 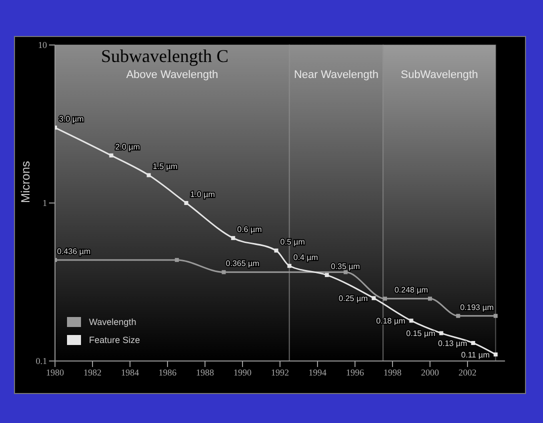 What do you see at coordinates (355, 372) in the screenshot?
I see `x-tick-label: 1996` at bounding box center [355, 372].